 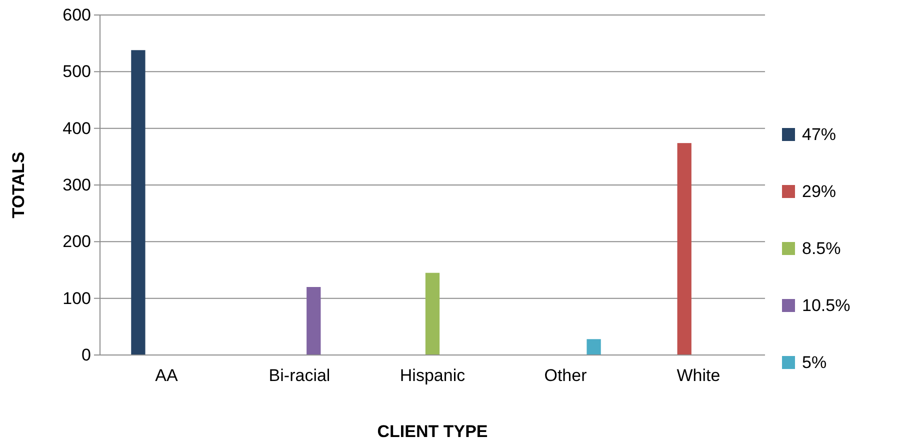 What do you see at coordinates (432, 431) in the screenshot?
I see `x-axis-title: CLIENT TYPE` at bounding box center [432, 431].